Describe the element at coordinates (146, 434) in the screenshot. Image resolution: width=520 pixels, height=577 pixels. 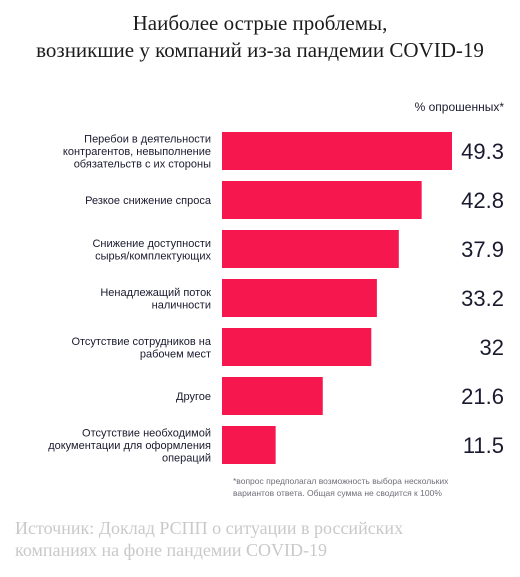
I see `category-label: Отсутствие необходимой` at that location.